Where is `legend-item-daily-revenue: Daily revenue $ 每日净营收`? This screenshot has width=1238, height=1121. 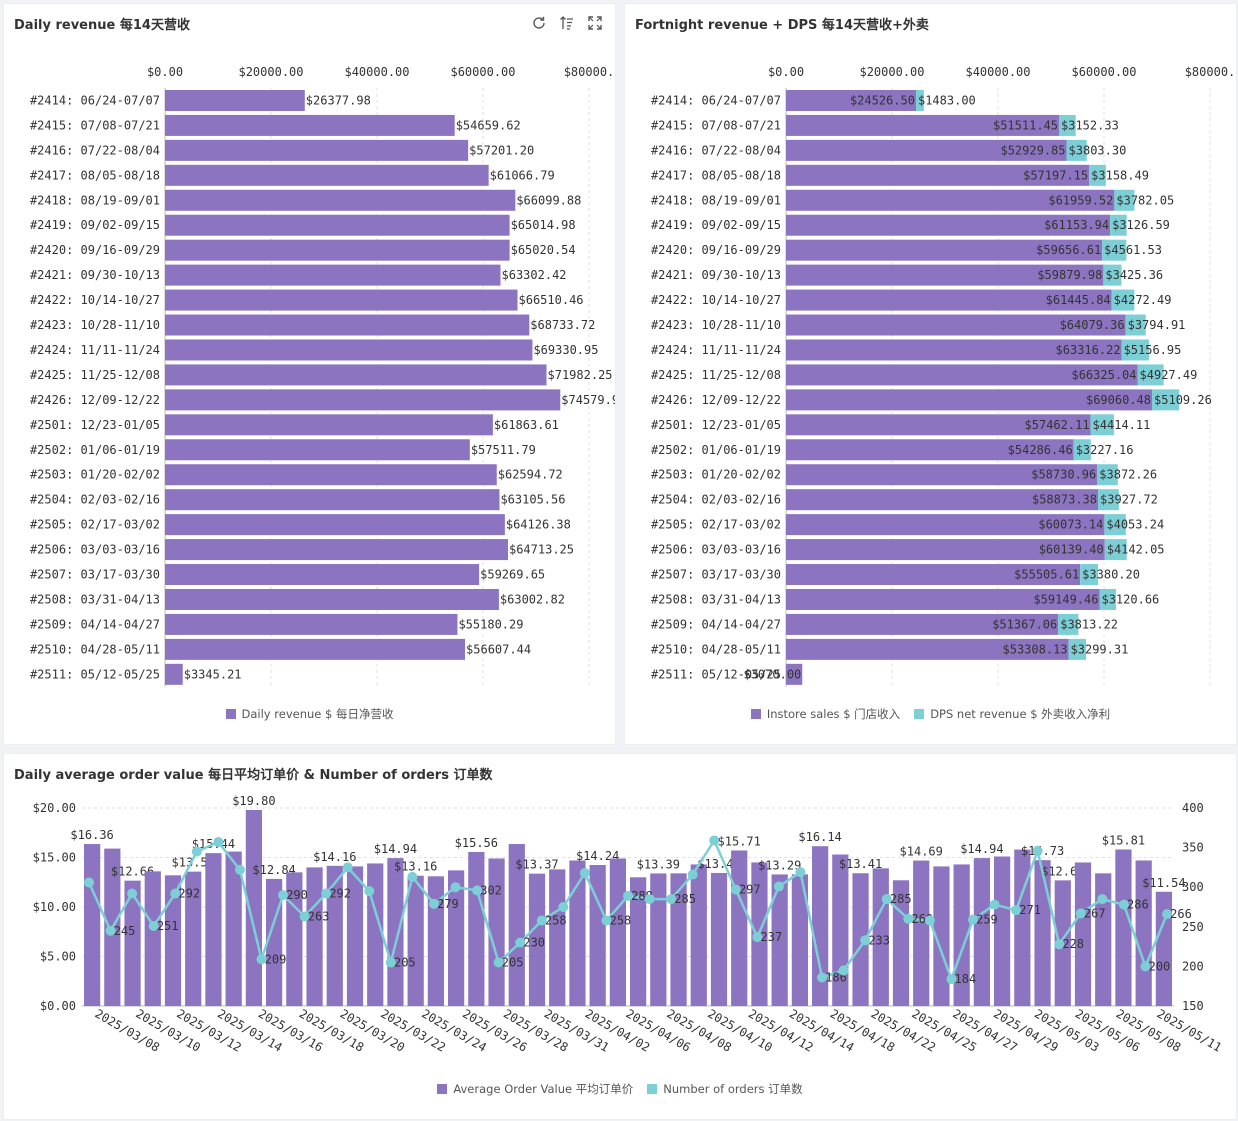
legend-item-daily-revenue: Daily revenue $ 每日净营收 is located at coordinates (309, 714).